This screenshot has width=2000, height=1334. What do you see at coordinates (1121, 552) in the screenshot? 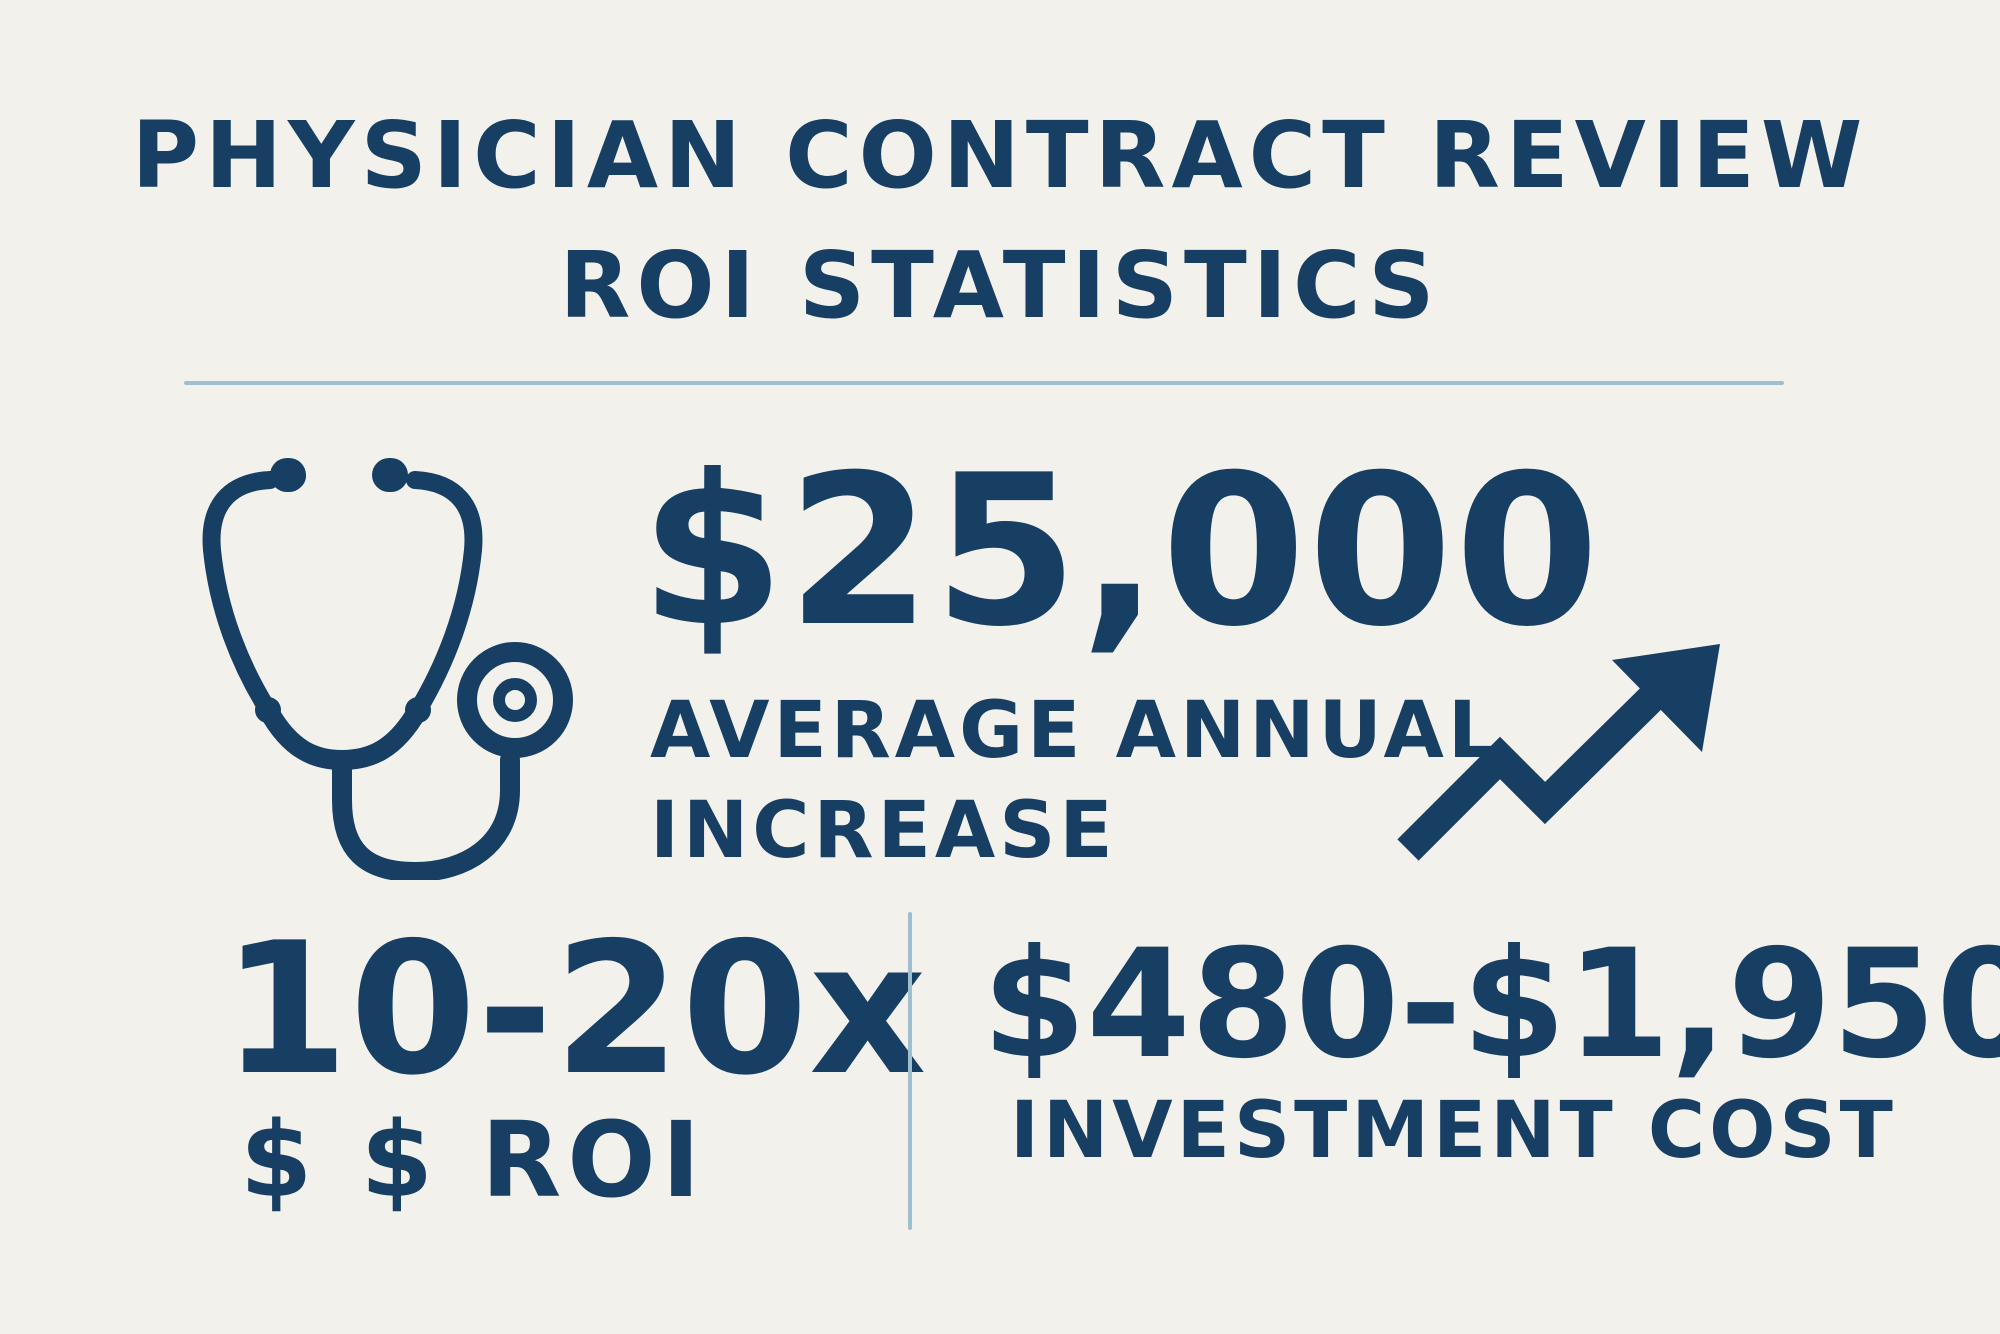
I see `average-increase-value: $25,000` at bounding box center [1121, 552].